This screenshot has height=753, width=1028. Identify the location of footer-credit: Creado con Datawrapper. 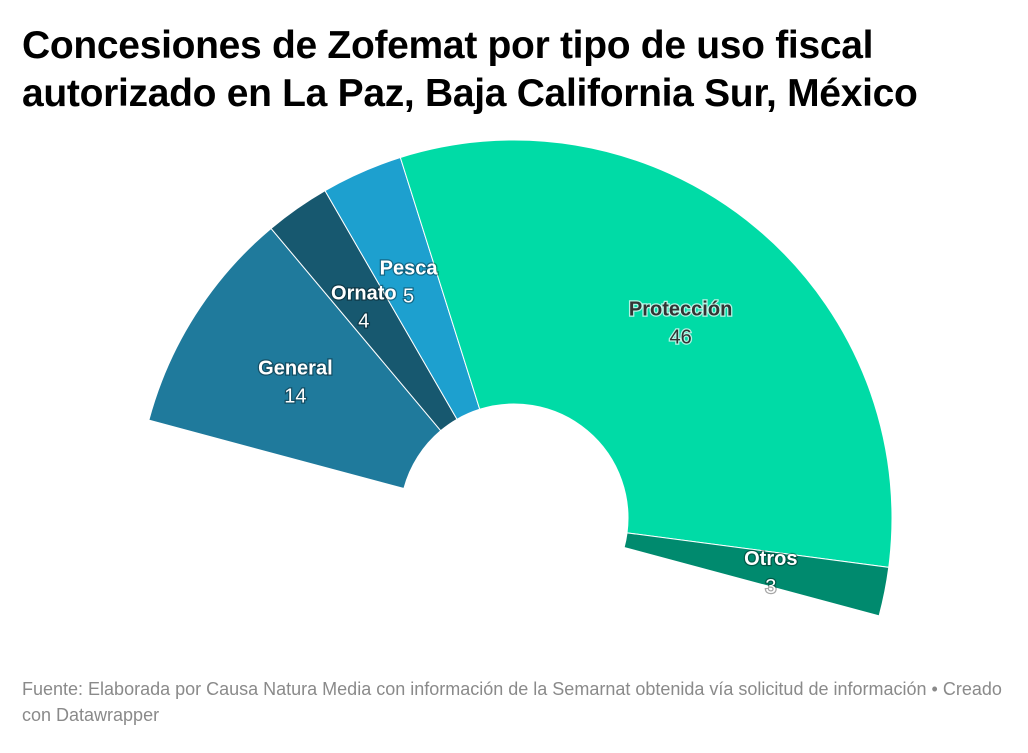
(512, 702).